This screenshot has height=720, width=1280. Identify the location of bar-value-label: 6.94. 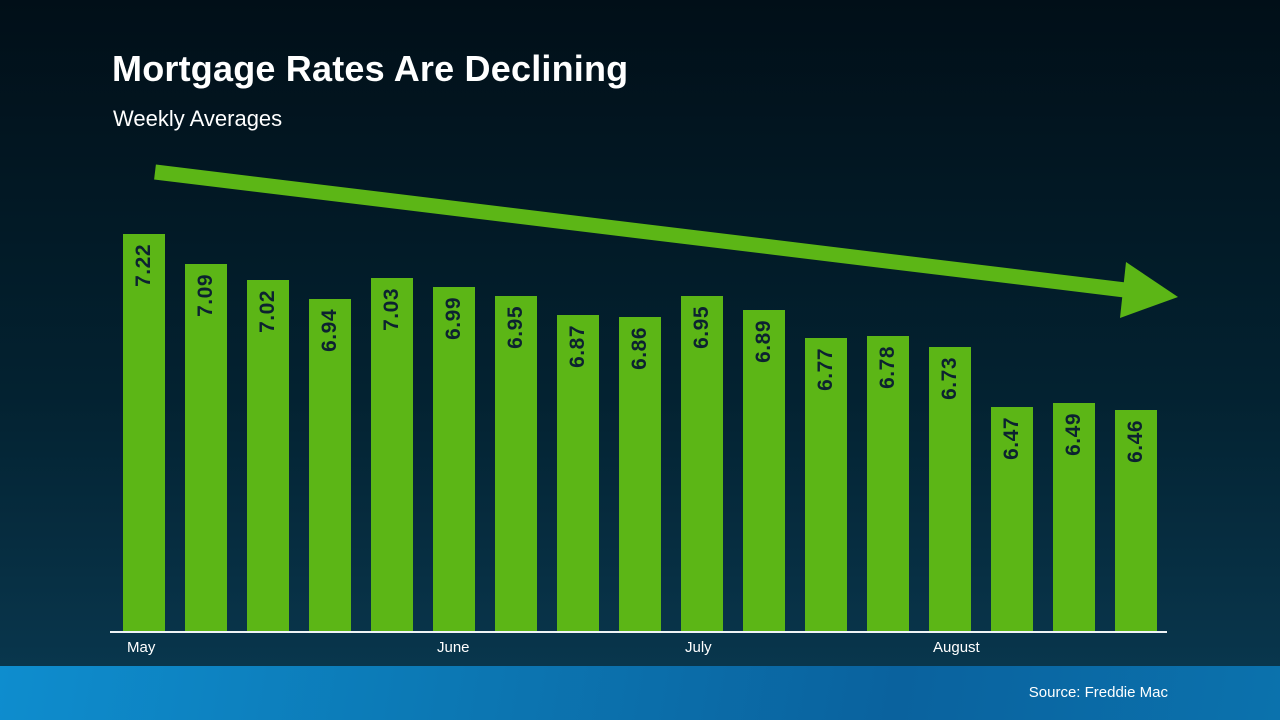
(329, 330).